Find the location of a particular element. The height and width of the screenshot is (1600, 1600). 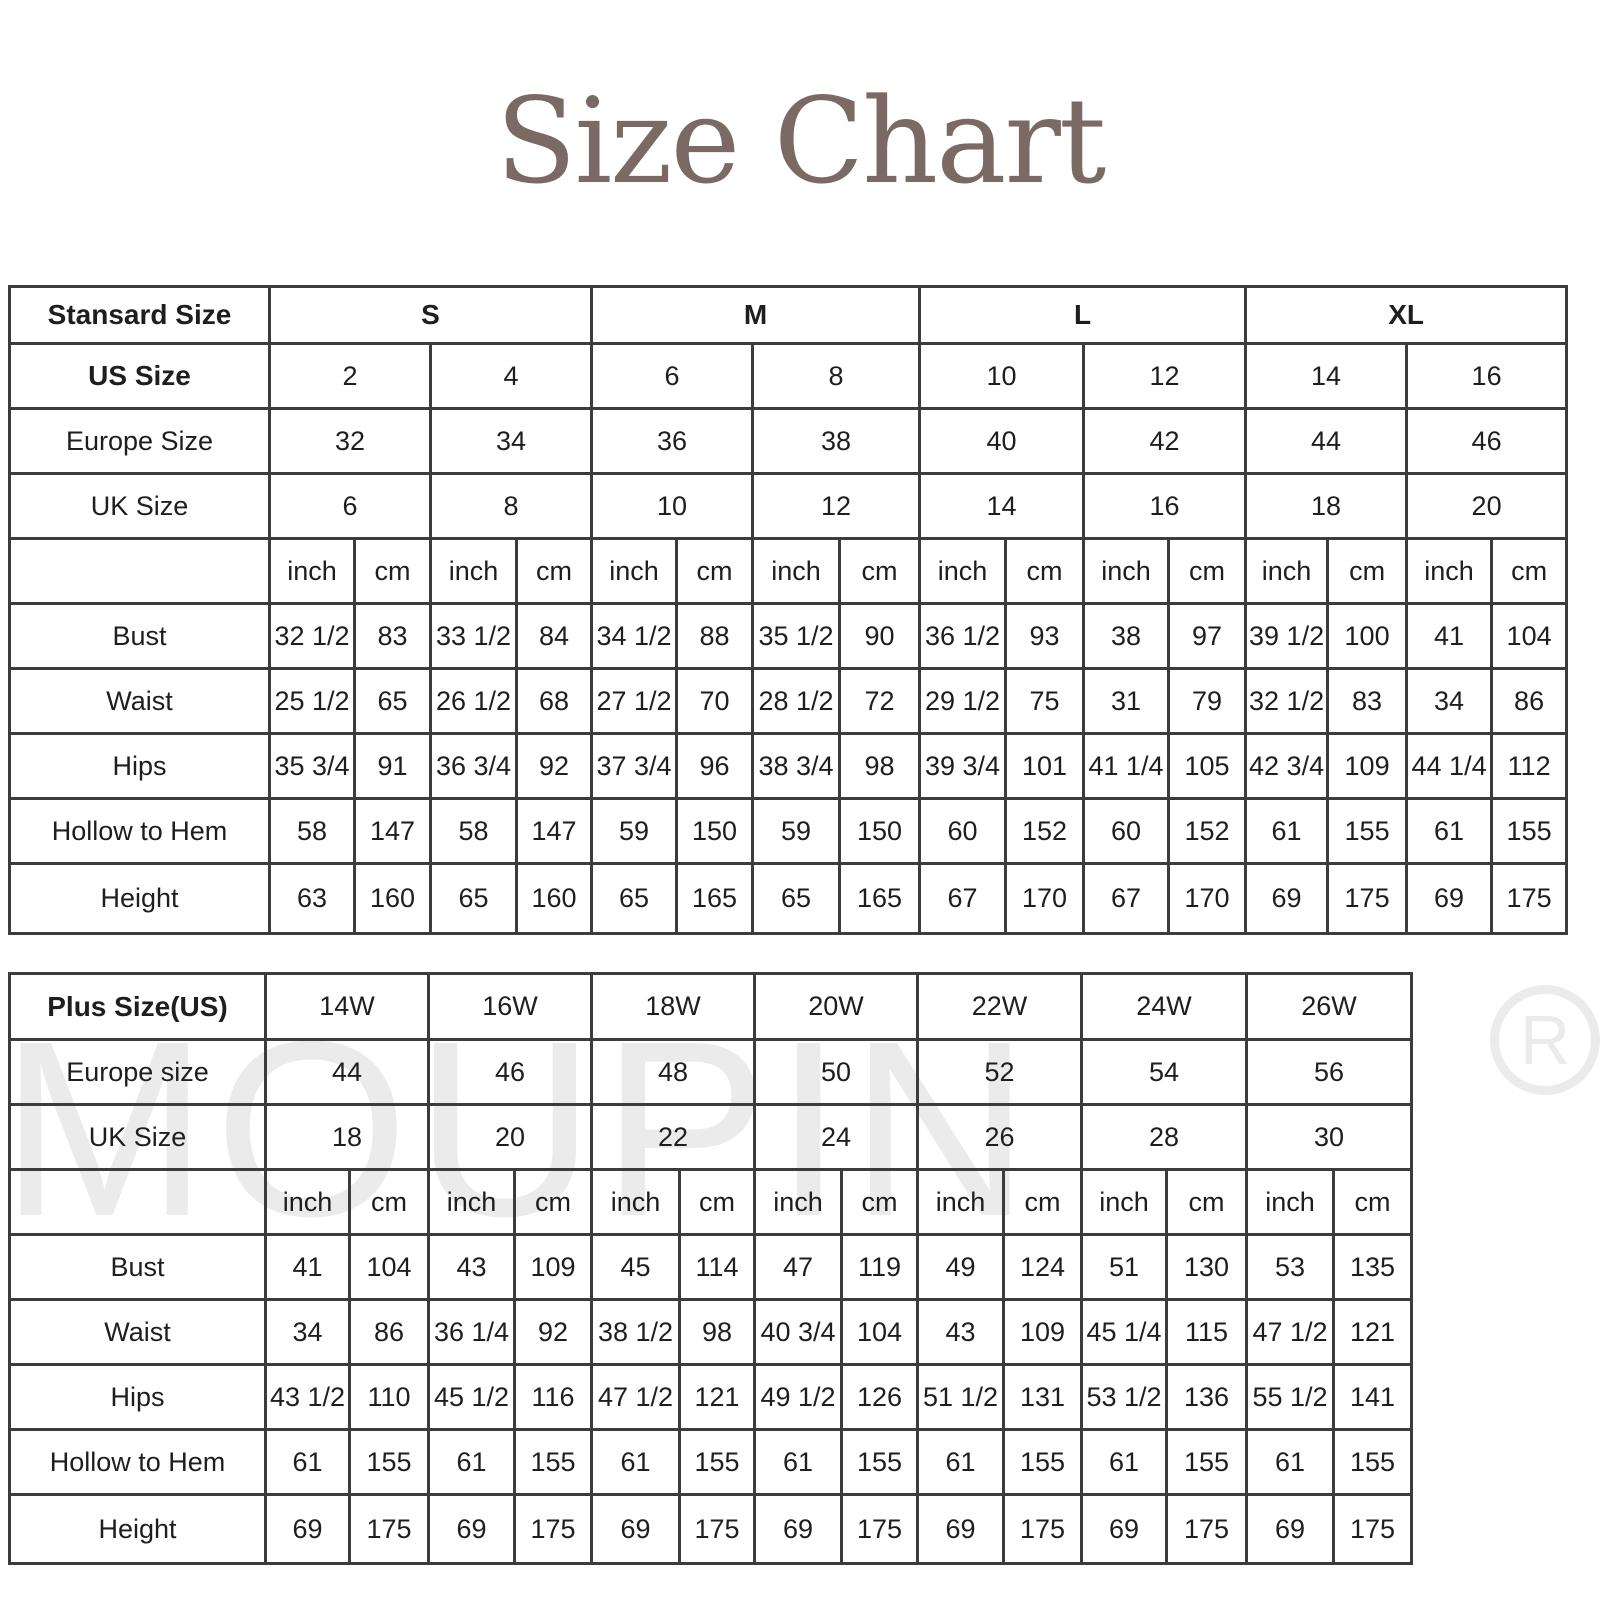

measurement-value: 39 1/2 is located at coordinates (1287, 636).